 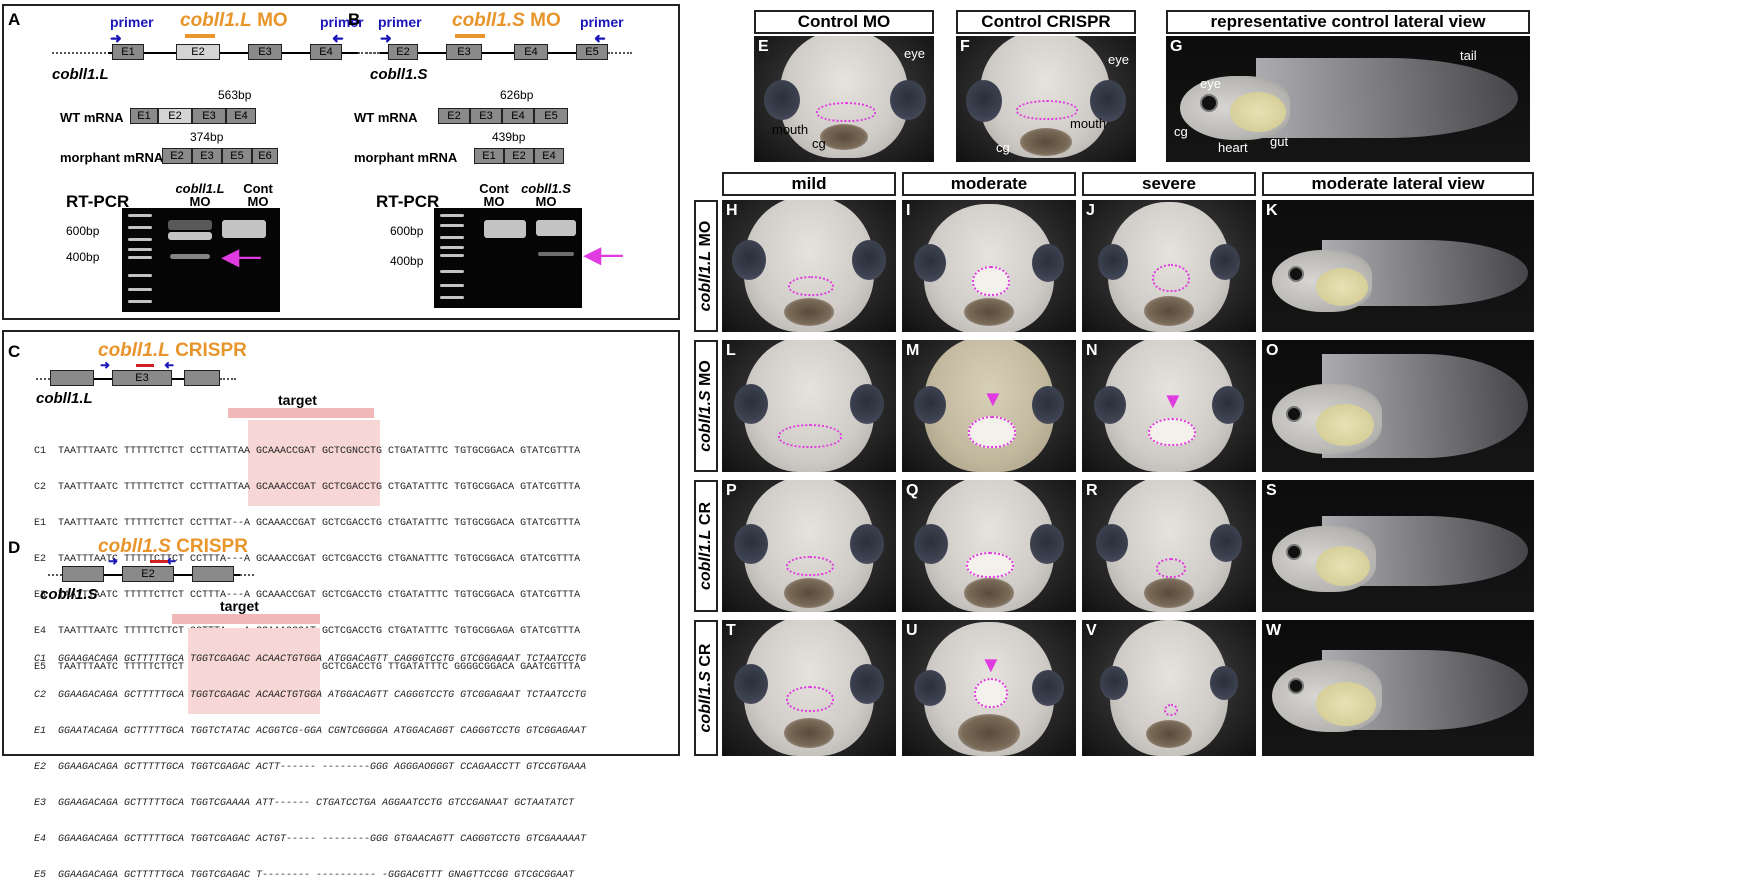 What do you see at coordinates (172, 351) in the screenshot?
I see `panel-c-title: cobll1.L CRISPR` at bounding box center [172, 351].